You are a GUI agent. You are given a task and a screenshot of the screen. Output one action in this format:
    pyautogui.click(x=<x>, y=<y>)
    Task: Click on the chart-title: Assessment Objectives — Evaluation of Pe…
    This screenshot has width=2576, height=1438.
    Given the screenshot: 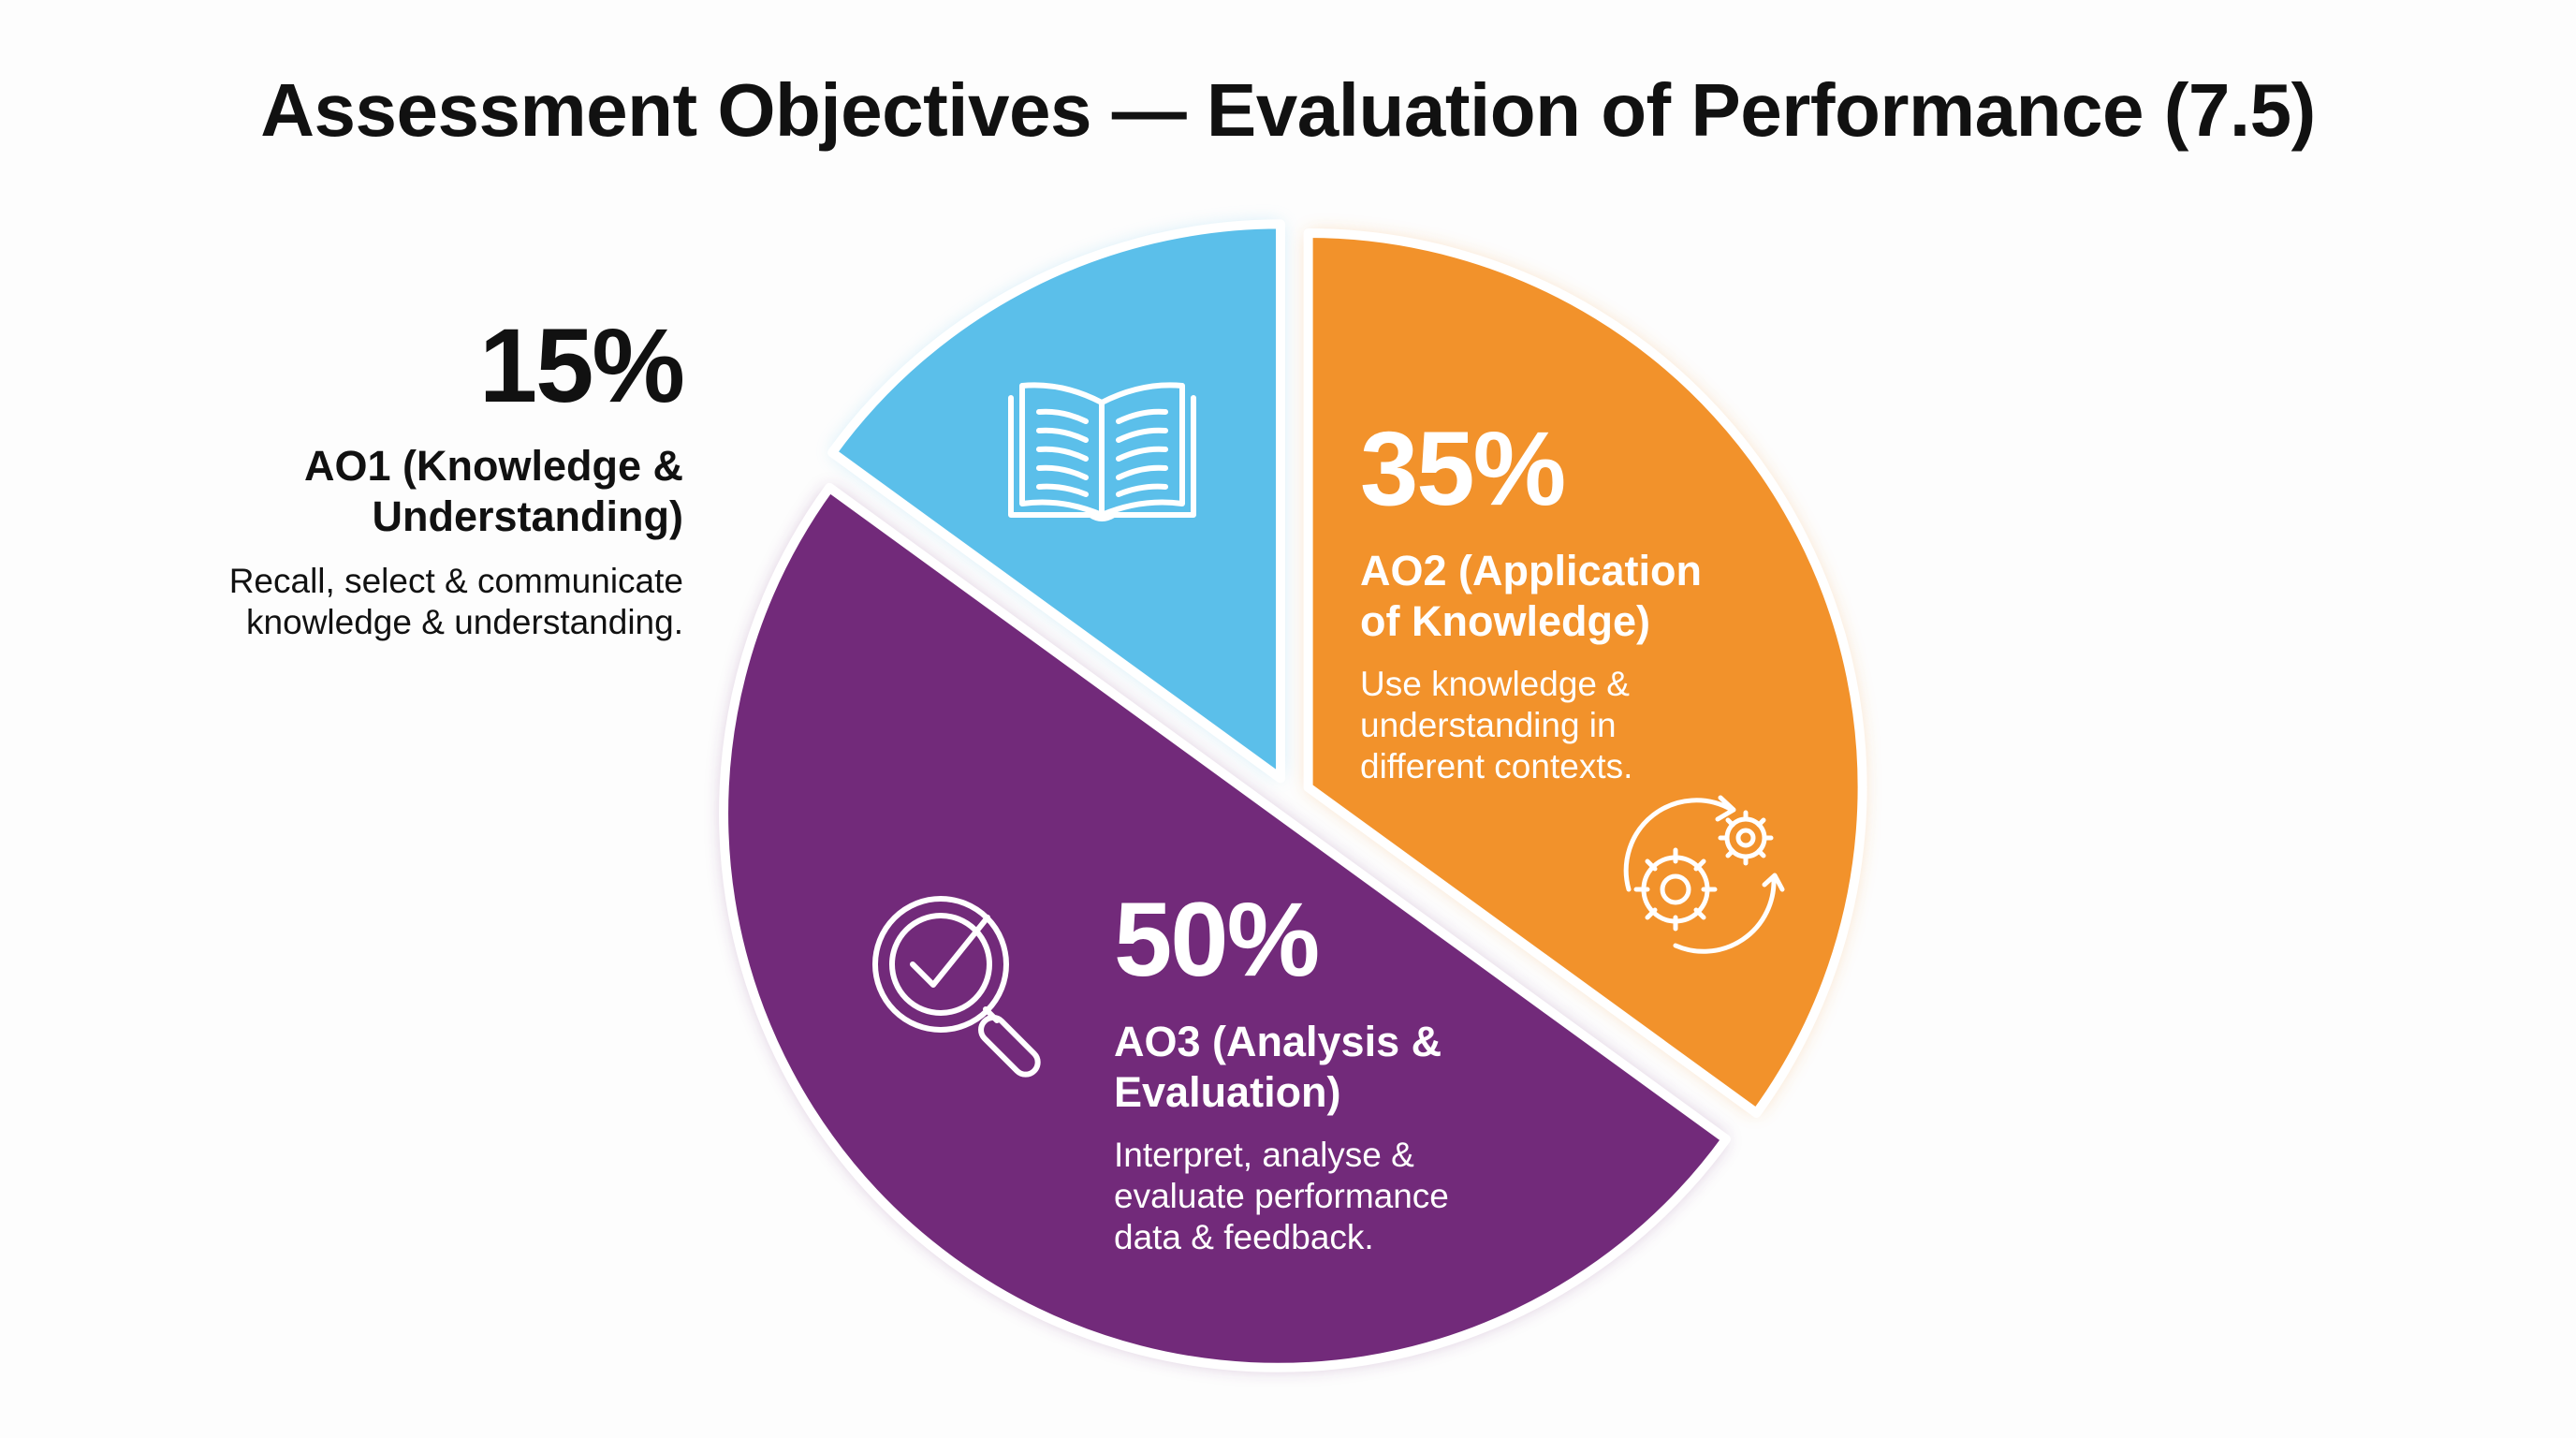 What is the action you would take?
    pyautogui.click(x=1288, y=110)
    